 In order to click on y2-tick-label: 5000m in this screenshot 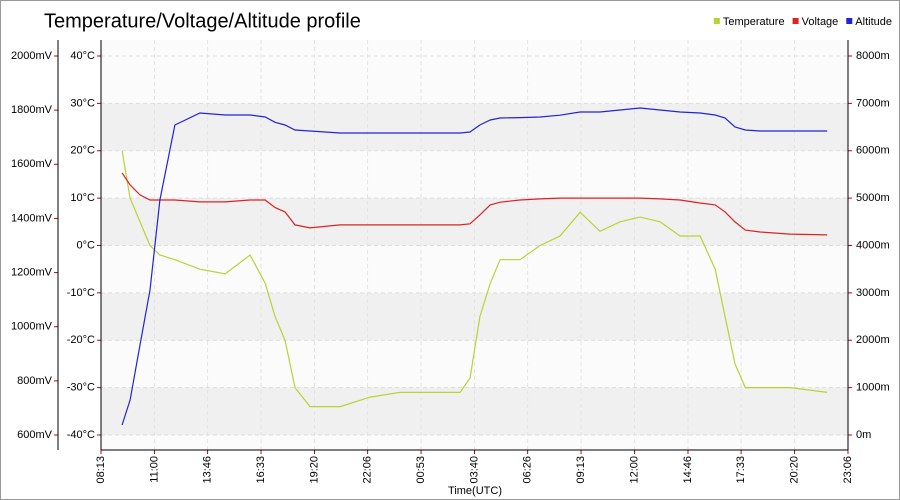, I will do `click(873, 198)`.